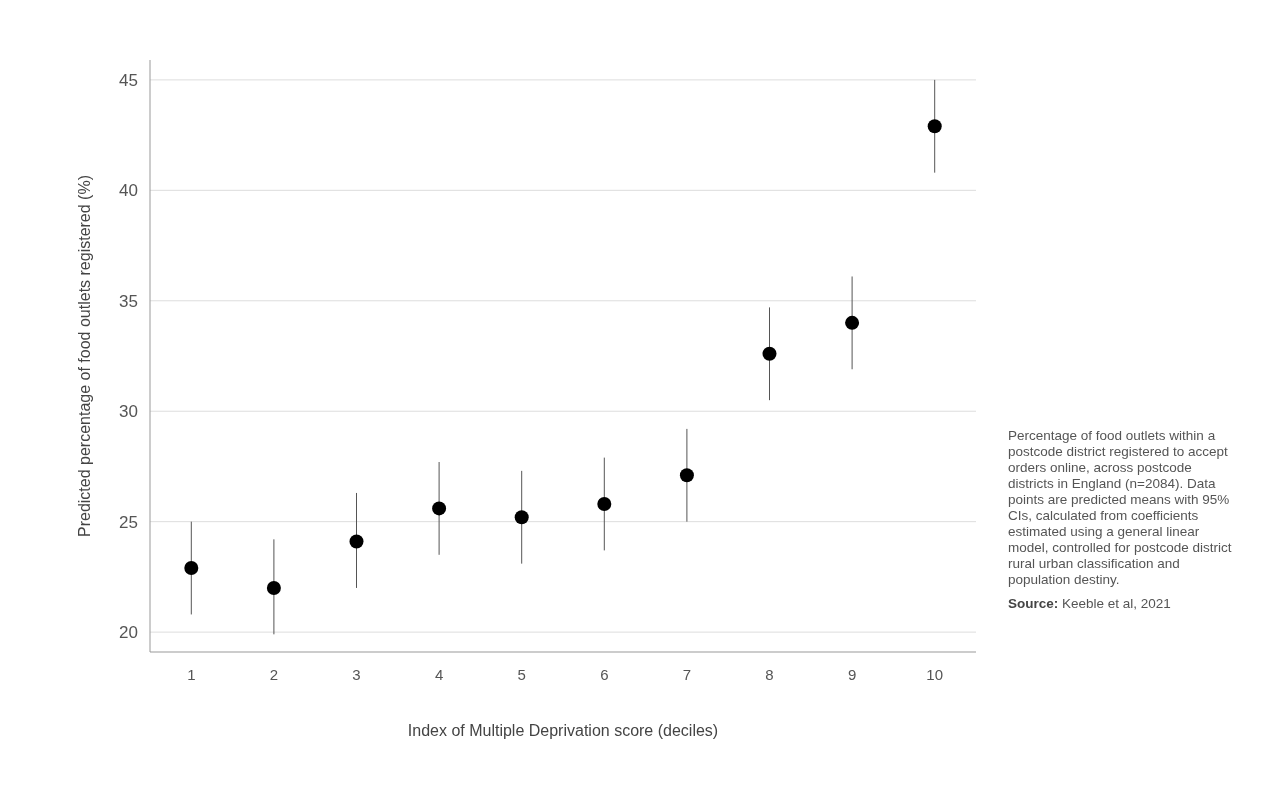  What do you see at coordinates (687, 674) in the screenshot?
I see `x-tick-label: 7` at bounding box center [687, 674].